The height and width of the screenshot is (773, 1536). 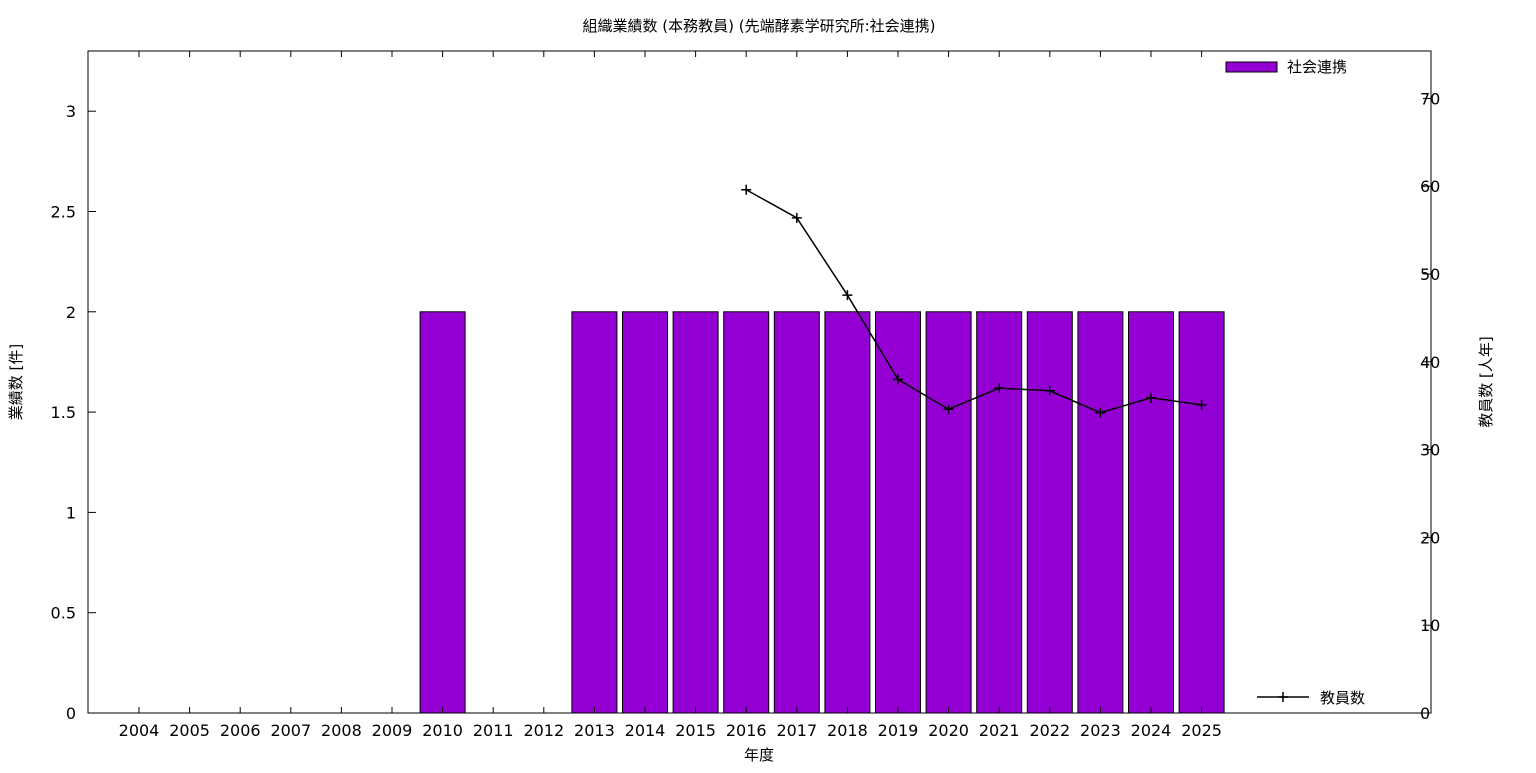 What do you see at coordinates (847, 730) in the screenshot?
I see `x-tick-label: 2018` at bounding box center [847, 730].